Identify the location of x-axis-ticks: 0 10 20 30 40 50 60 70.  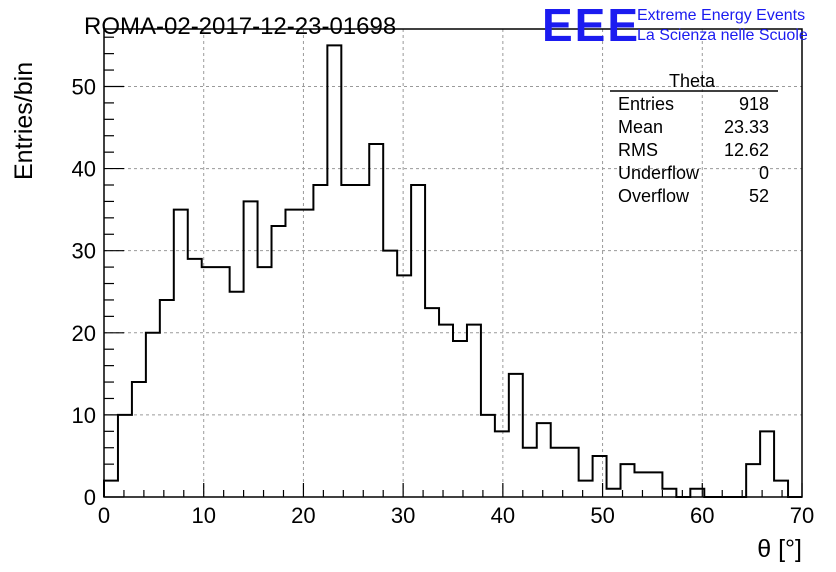
(456, 505).